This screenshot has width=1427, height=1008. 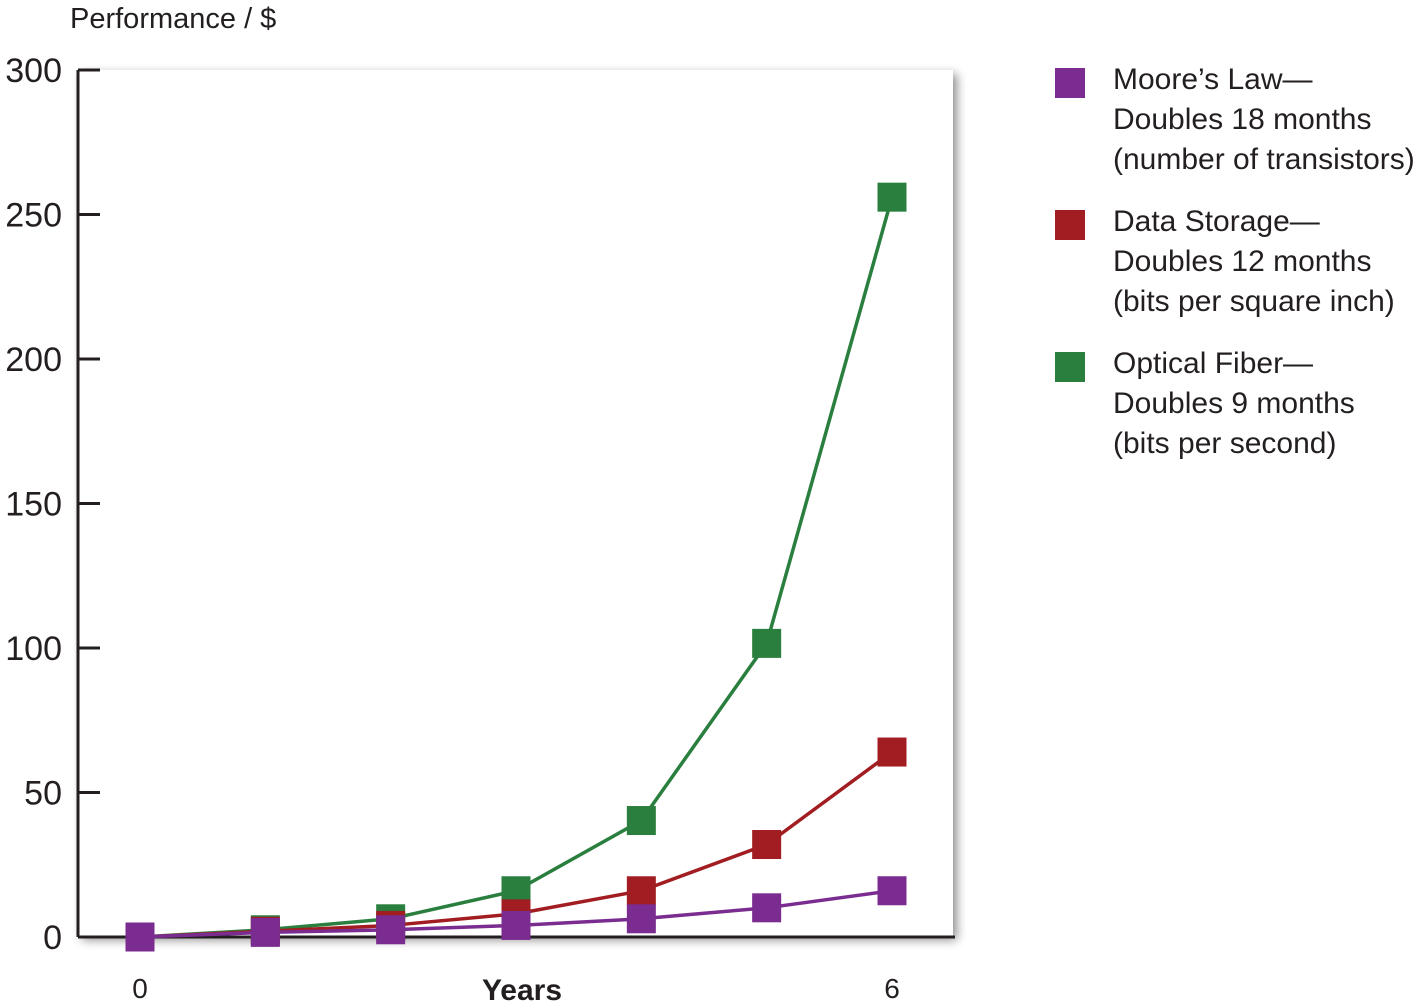 What do you see at coordinates (1070, 83) in the screenshot?
I see `legend-swatch-moore-s-law` at bounding box center [1070, 83].